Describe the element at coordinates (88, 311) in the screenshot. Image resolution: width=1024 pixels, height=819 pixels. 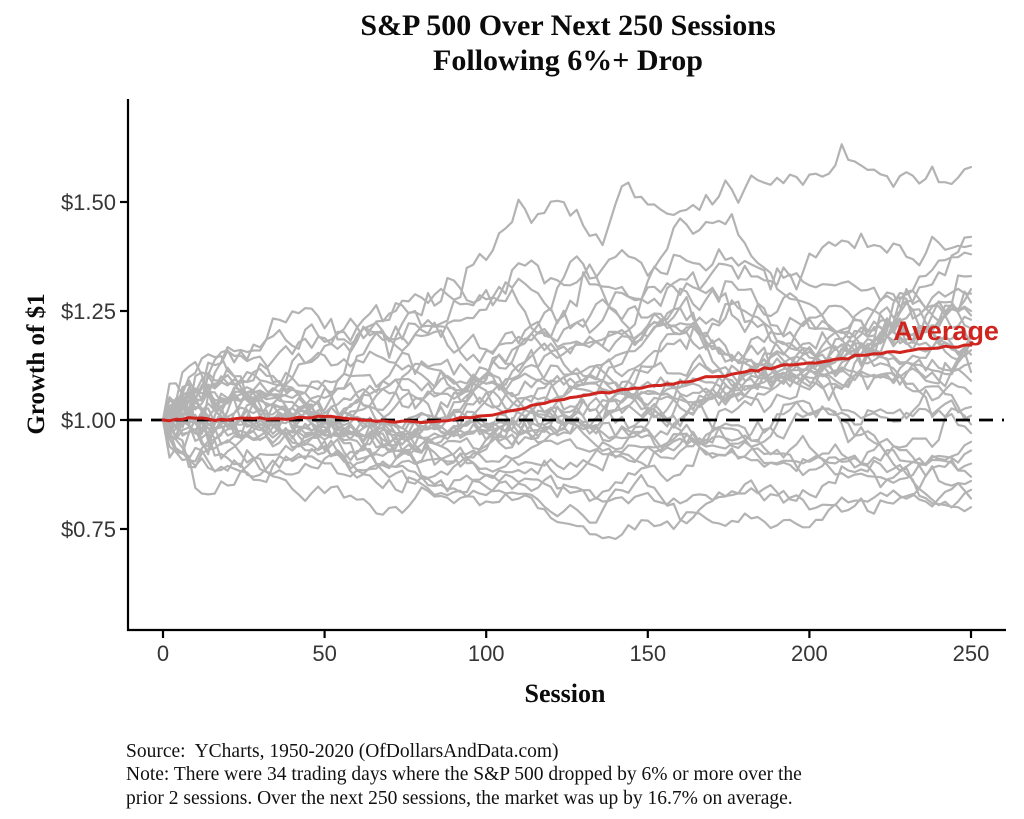
I see `y-tick-label: $1.25` at that location.